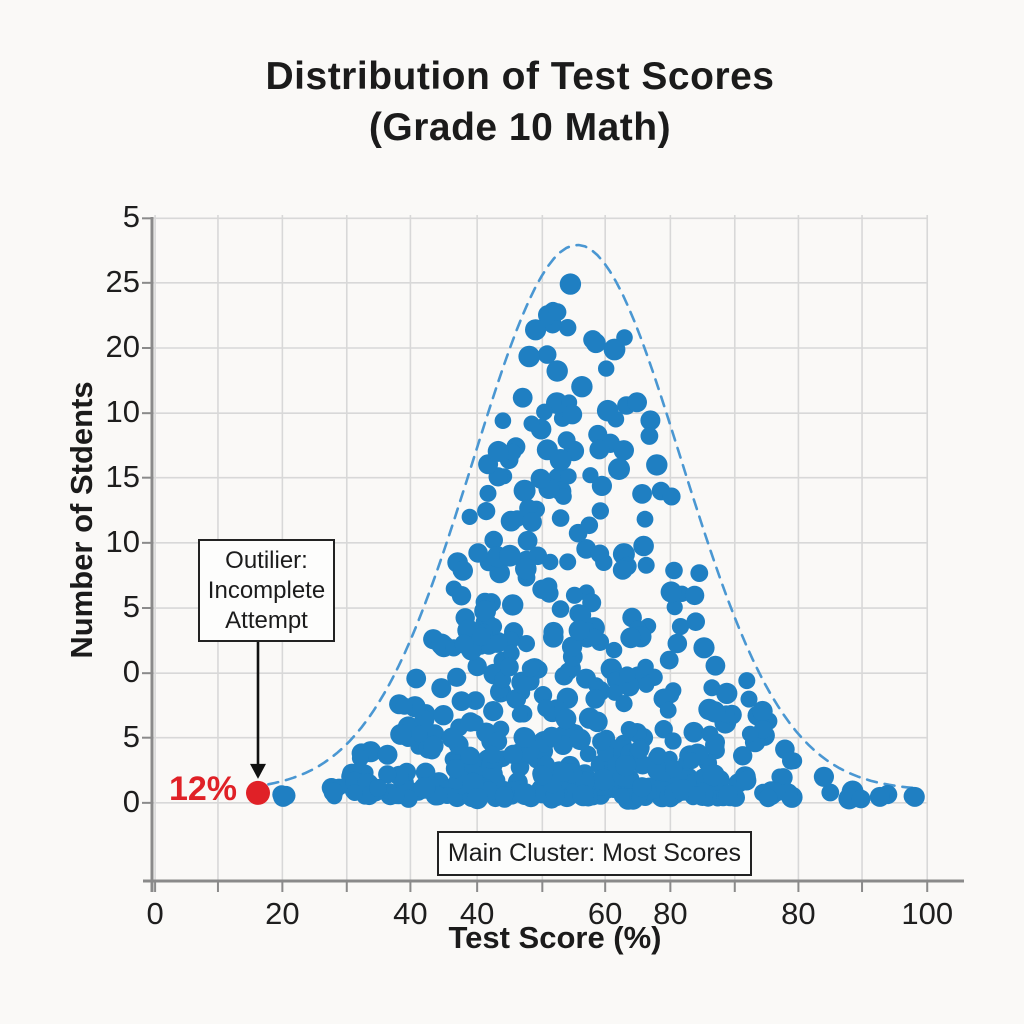 This screenshot has width=1024, height=1024. Describe the element at coordinates (266, 620) in the screenshot. I see `outlier-annotation-line3: Attempt` at that location.